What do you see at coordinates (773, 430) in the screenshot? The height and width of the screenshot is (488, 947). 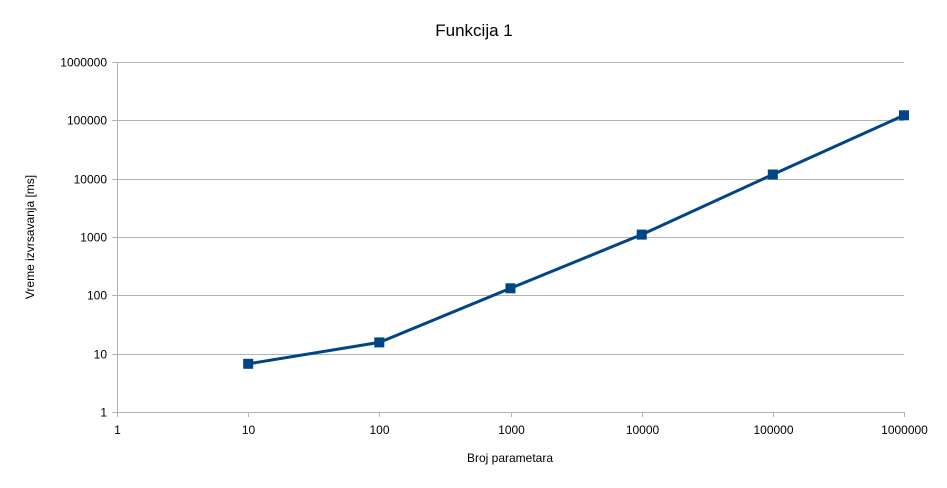 I see `x-tick-label: 100000` at bounding box center [773, 430].